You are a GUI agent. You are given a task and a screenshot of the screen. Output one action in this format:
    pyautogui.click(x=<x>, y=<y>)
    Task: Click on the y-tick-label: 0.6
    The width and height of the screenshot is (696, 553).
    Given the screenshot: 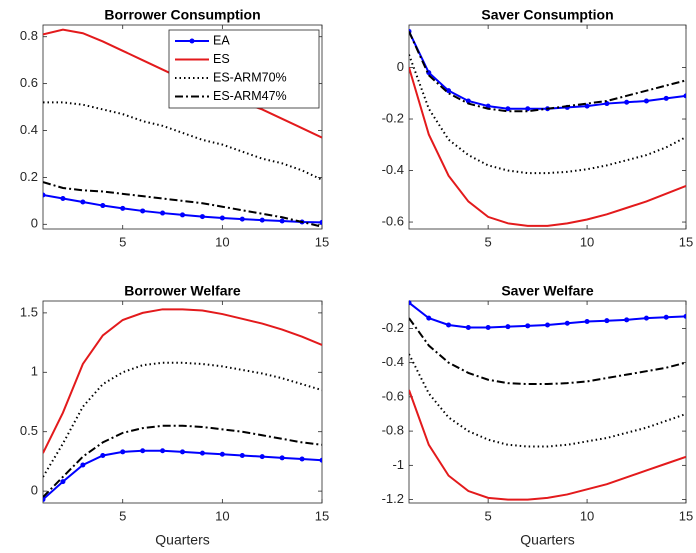 What is the action you would take?
    pyautogui.click(x=29, y=82)
    